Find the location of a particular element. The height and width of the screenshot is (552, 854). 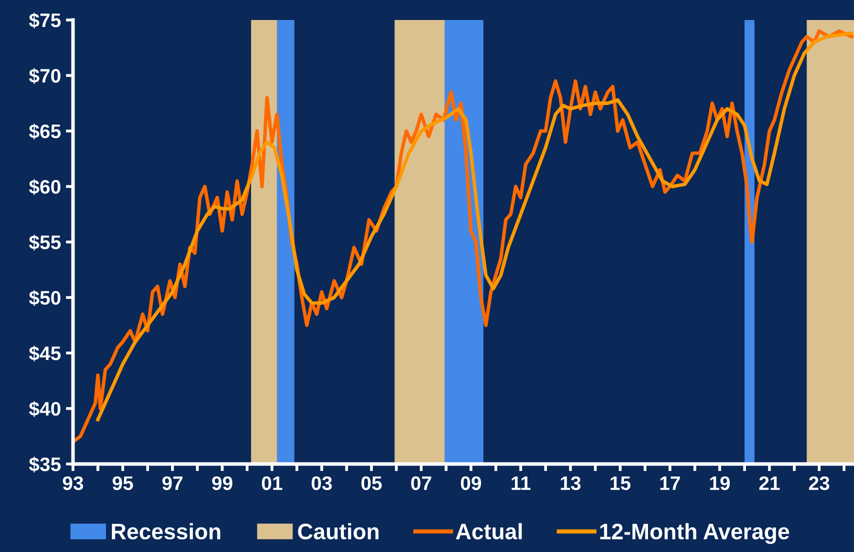

x-tick-label: 07 is located at coordinates (421, 483).